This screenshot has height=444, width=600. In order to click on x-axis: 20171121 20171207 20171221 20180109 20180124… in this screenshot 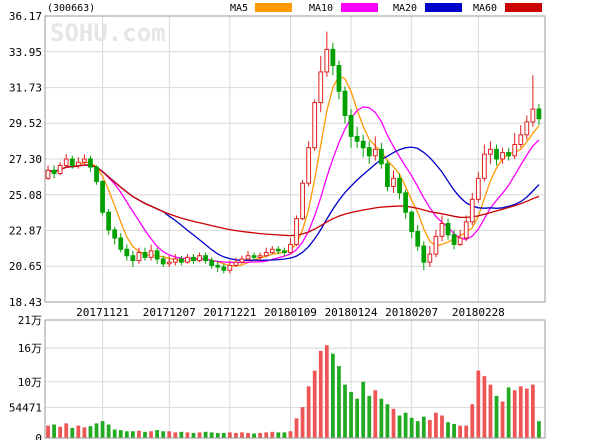, I will do `click(290, 312)`.